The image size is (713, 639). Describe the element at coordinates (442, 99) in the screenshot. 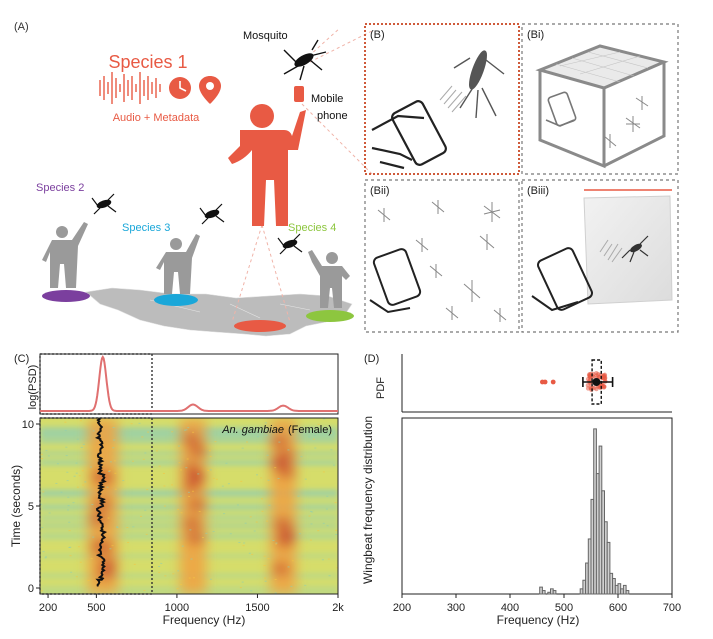

I see `panel-b-frame` at that location.